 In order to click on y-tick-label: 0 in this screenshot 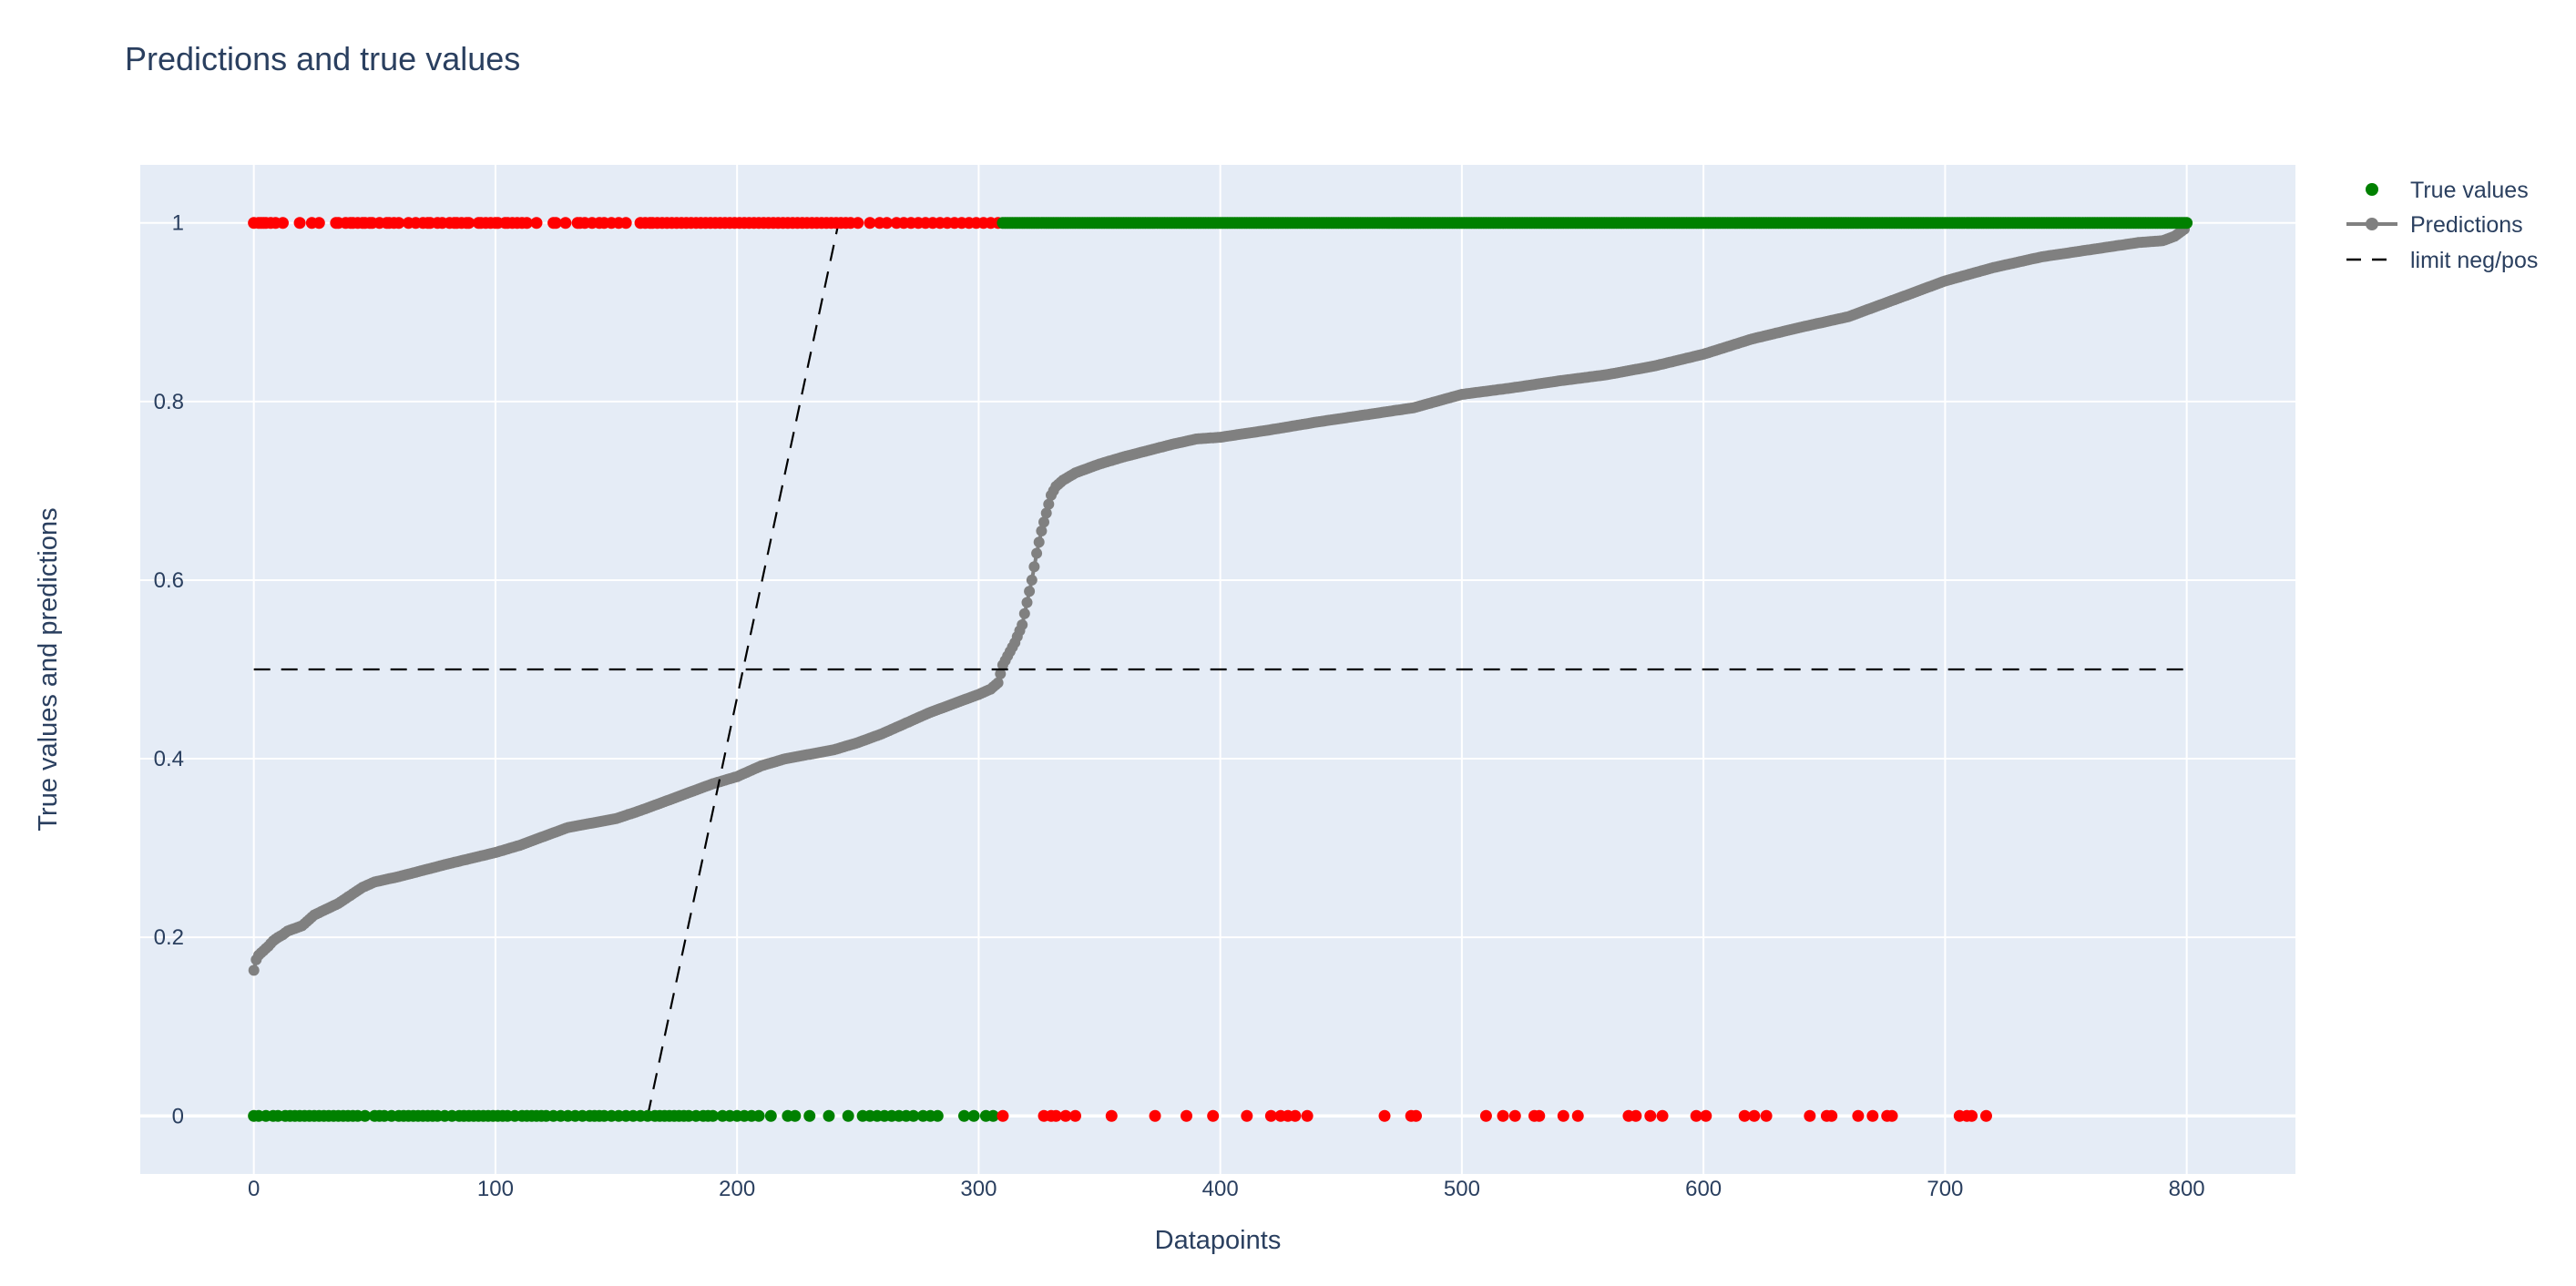, I will do `click(178, 1116)`.